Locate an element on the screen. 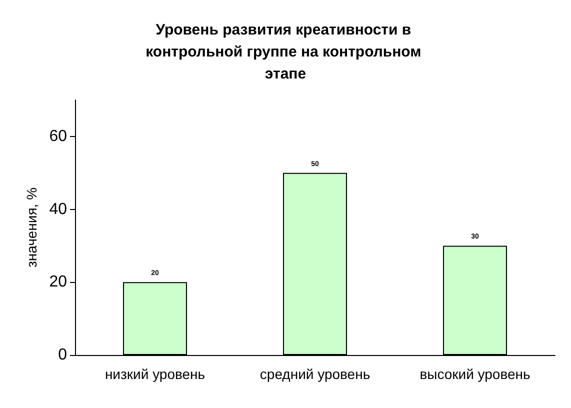 The width and height of the screenshot is (571, 408). y-tick-label: 60 is located at coordinates (58, 136).